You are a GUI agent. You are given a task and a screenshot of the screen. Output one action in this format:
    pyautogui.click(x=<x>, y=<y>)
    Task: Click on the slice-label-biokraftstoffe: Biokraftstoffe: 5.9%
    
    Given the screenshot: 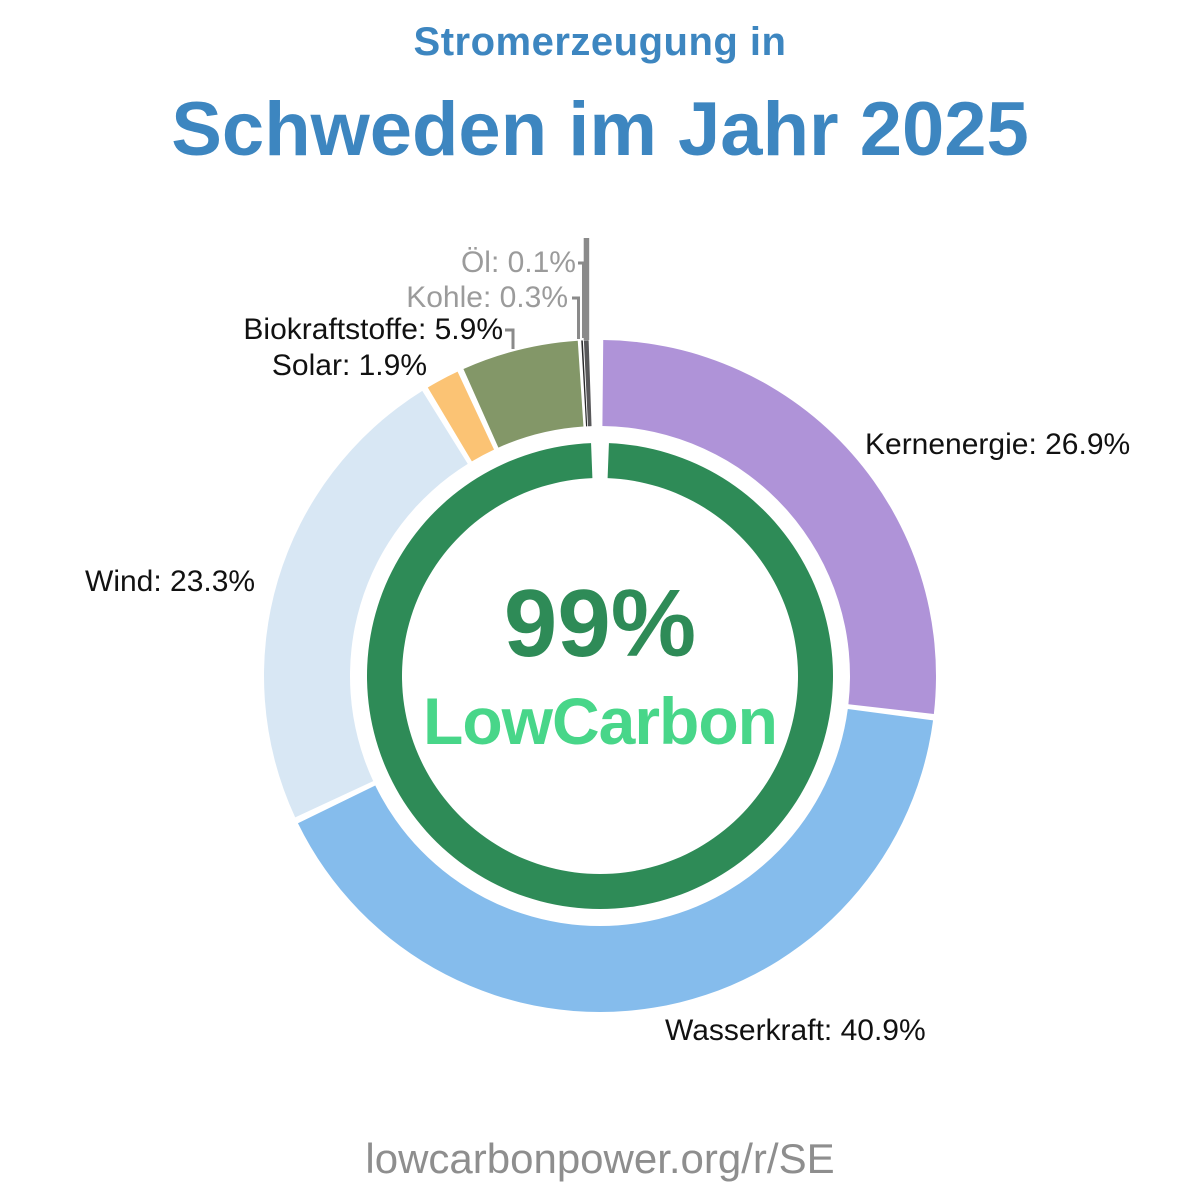 What is the action you would take?
    pyautogui.click(x=373, y=329)
    